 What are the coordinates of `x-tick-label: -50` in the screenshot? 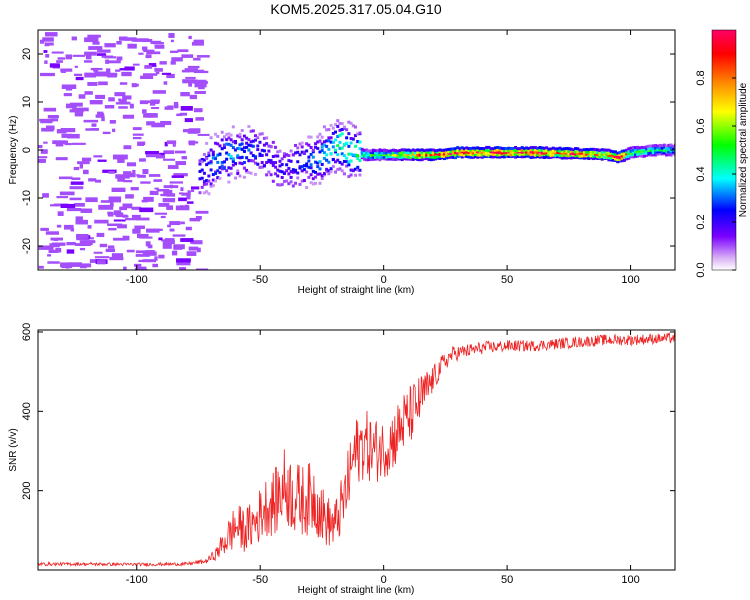 It's located at (260, 280).